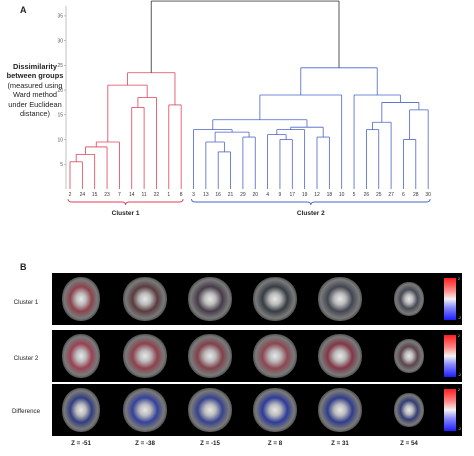  Describe the element at coordinates (61, 165) in the screenshot. I see `y-tick-label: 5` at that location.